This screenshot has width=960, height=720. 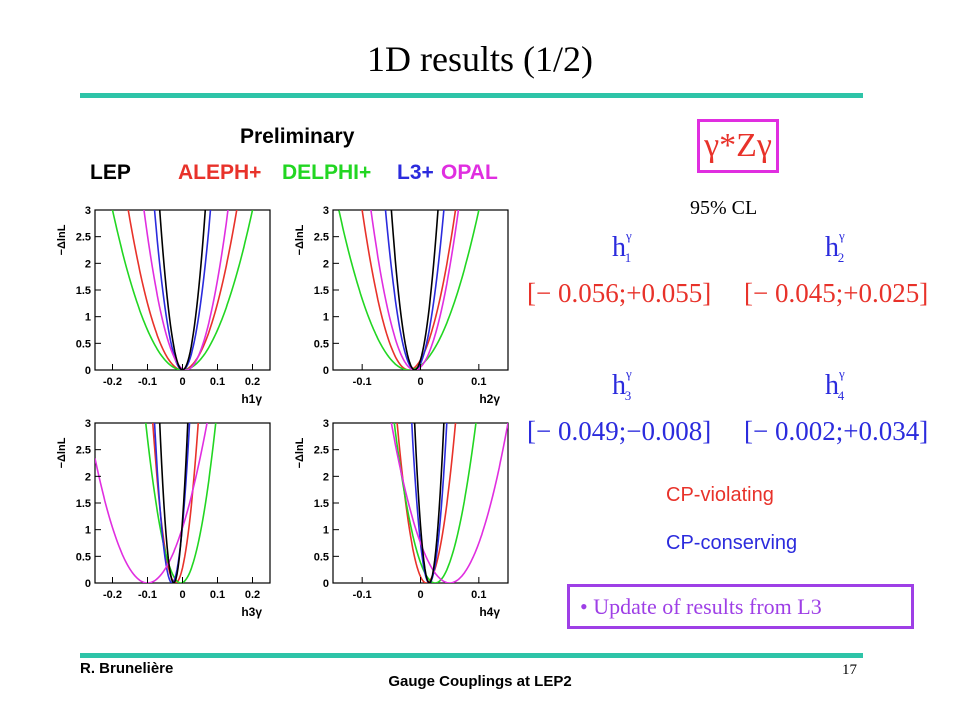 I want to click on coupling-label-h1: hγ1, so click(x=622, y=246).